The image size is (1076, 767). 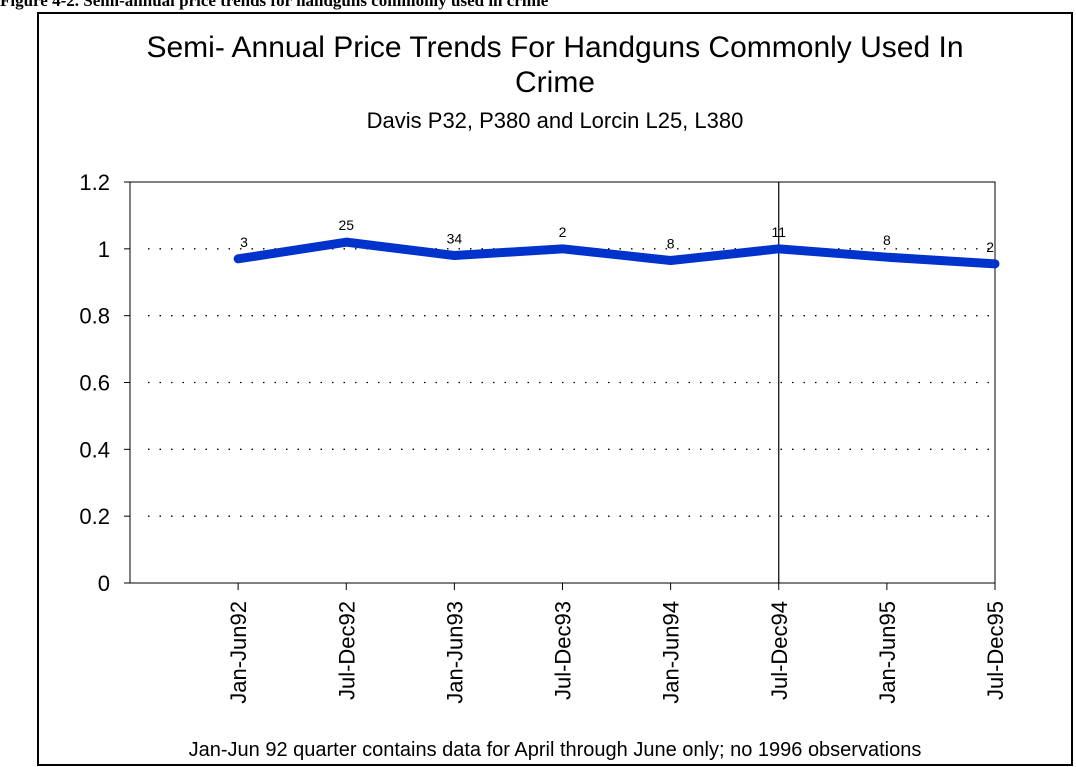 I want to click on y-tick-label: 0, so click(x=104, y=583).